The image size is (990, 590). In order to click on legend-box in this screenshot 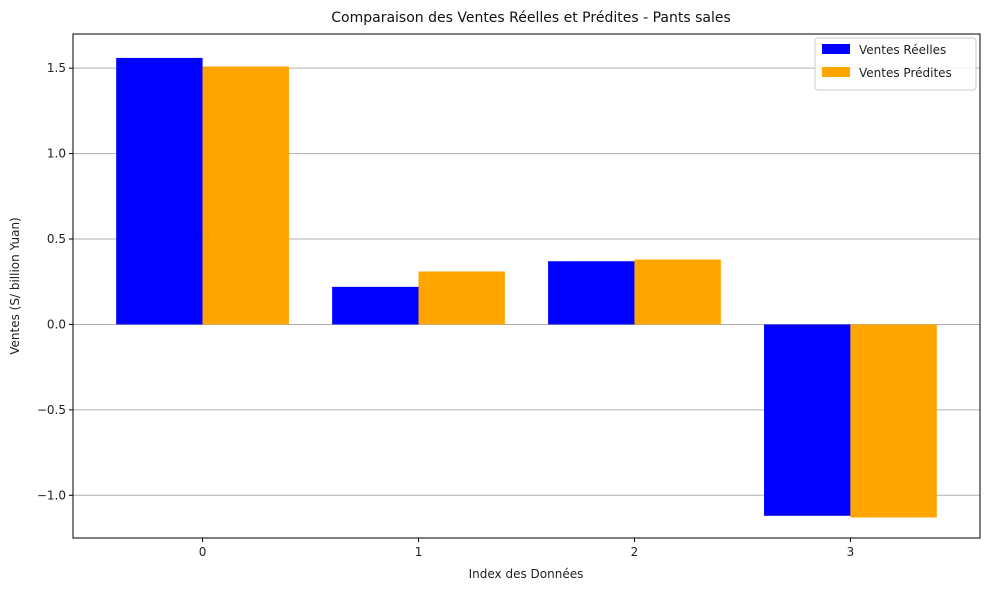, I will do `click(895, 64)`.